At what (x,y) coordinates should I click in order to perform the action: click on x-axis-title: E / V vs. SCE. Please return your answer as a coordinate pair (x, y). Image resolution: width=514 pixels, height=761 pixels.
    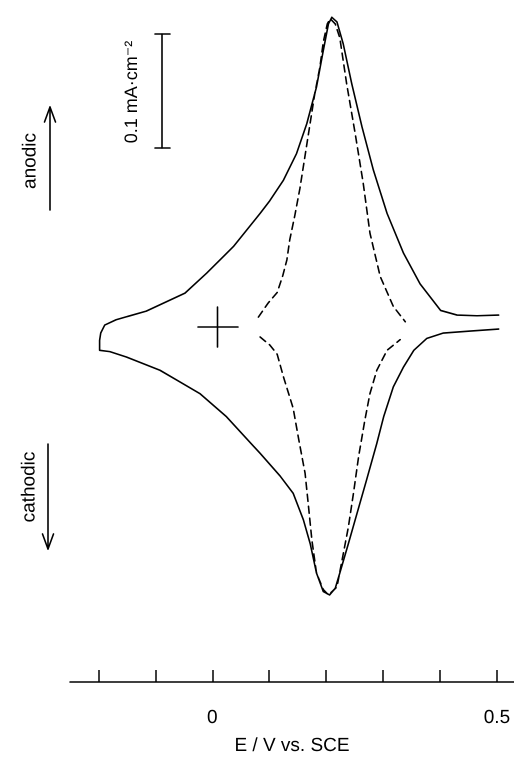
    Looking at the image, I should click on (292, 745).